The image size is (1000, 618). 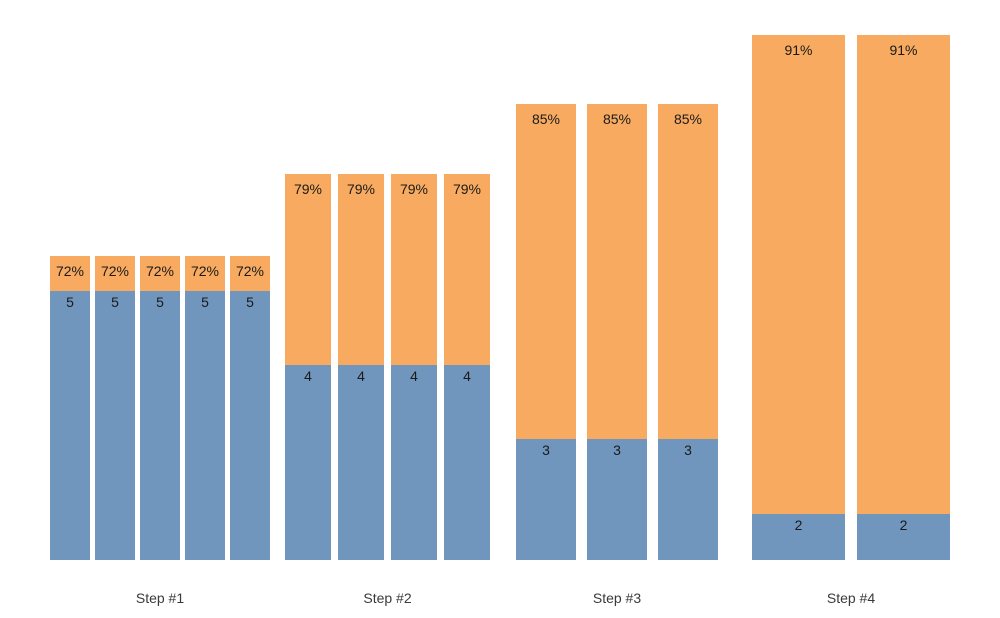 What do you see at coordinates (387, 598) in the screenshot?
I see `x-axis-label-step-2: Step #2` at bounding box center [387, 598].